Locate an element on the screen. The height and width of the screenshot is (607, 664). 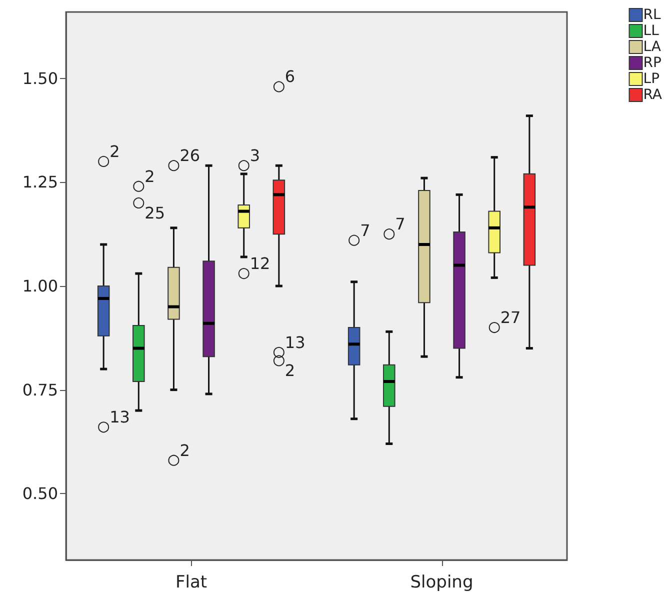
annotation: 3 is located at coordinates (255, 156).